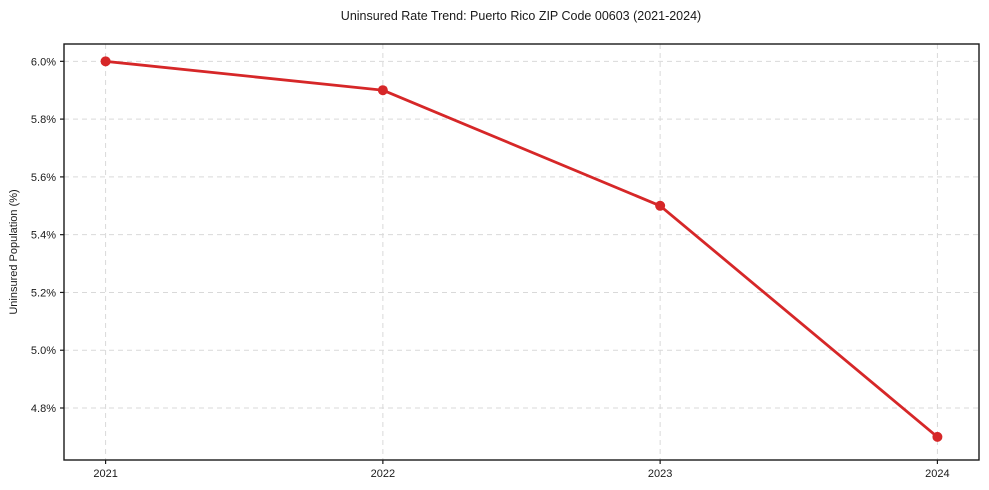 The height and width of the screenshot is (490, 989). Describe the element at coordinates (43, 120) in the screenshot. I see `y-tick-label: 5.8%` at that location.